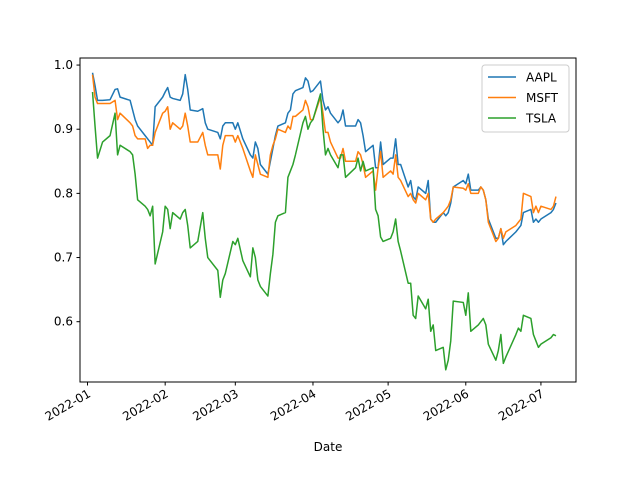 This screenshot has height=484, width=640. I want to click on legend-box, so click(525, 98).